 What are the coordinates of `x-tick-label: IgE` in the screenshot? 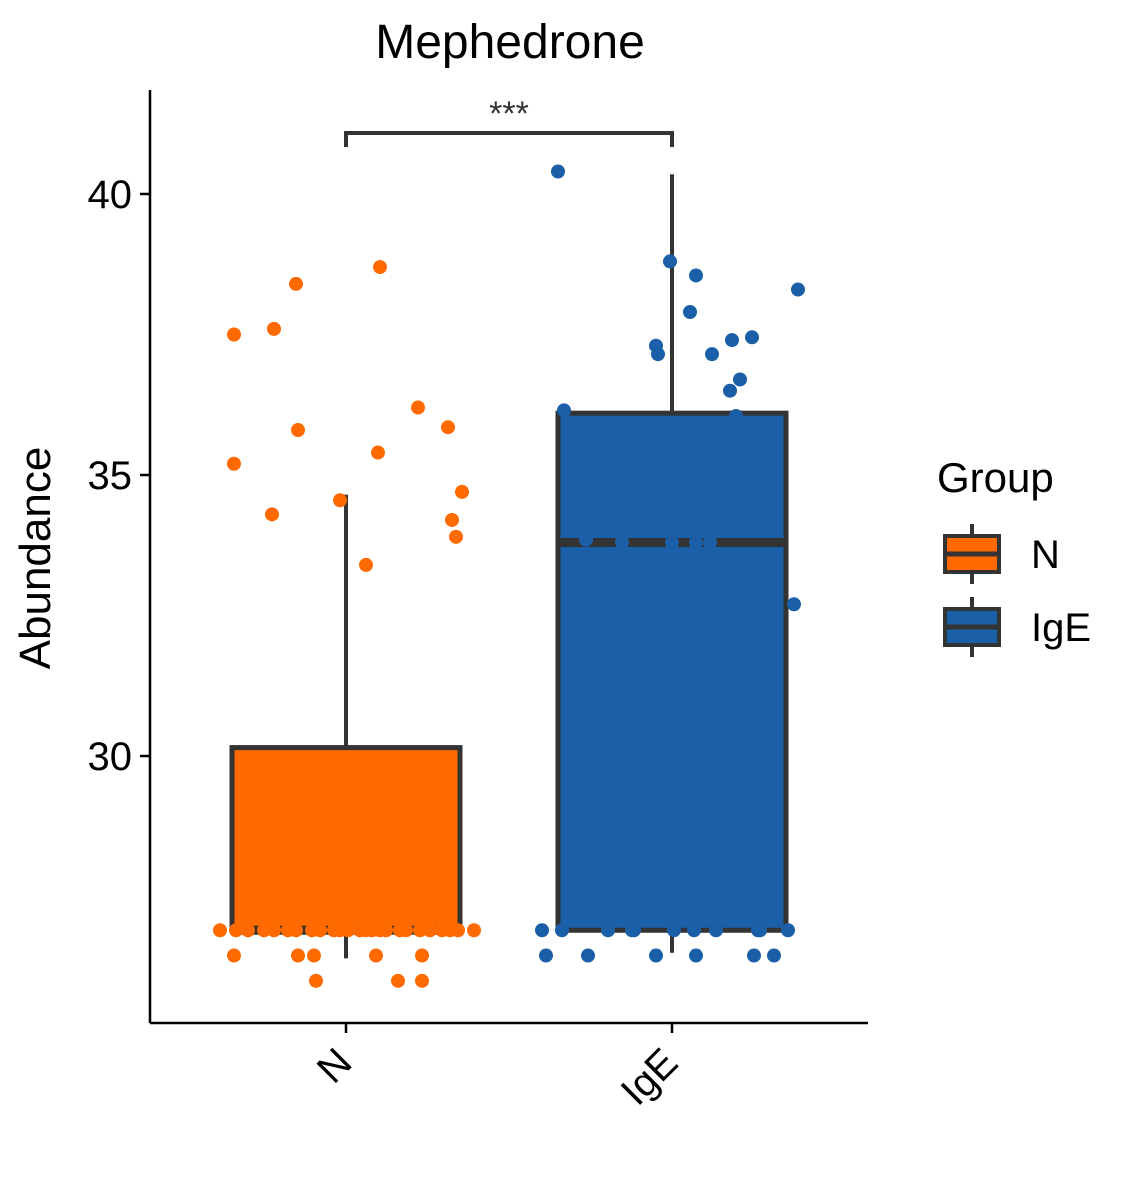 It's located at (650, 1077).